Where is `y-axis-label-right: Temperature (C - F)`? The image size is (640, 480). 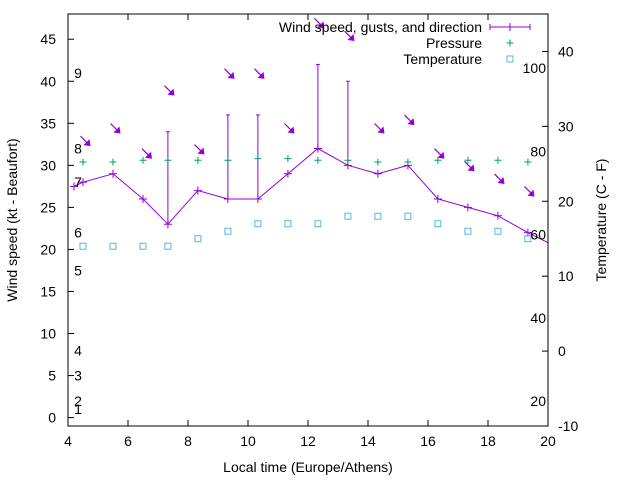
y-axis-label-right: Temperature (C - F) is located at coordinates (601, 220).